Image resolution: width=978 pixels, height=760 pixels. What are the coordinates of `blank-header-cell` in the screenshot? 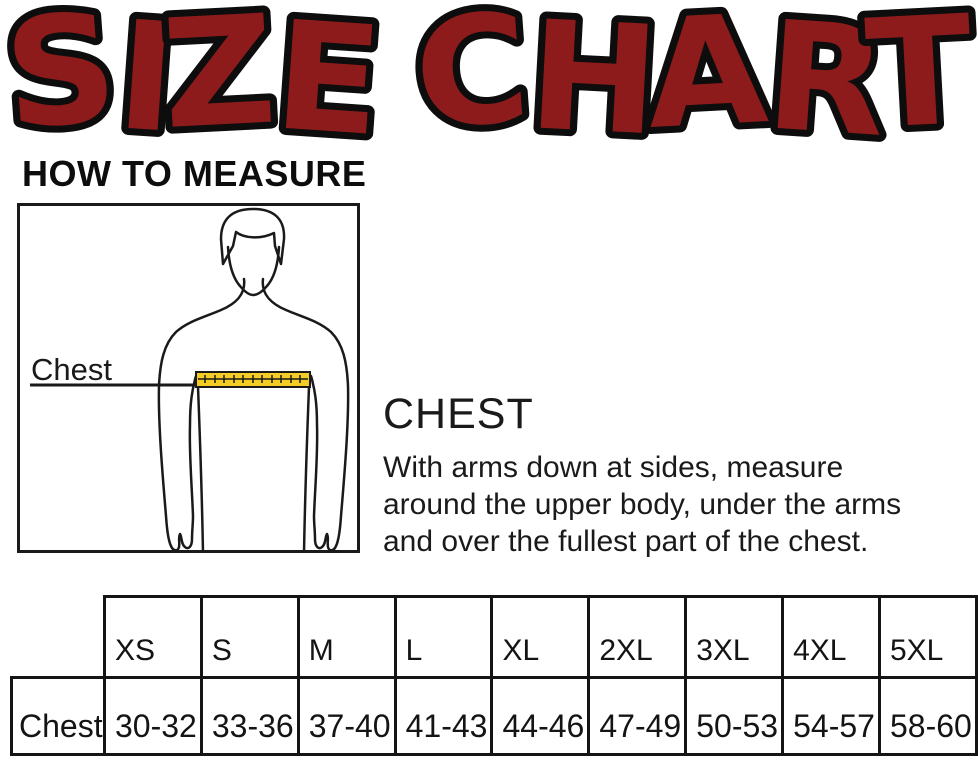 It's located at (58, 637).